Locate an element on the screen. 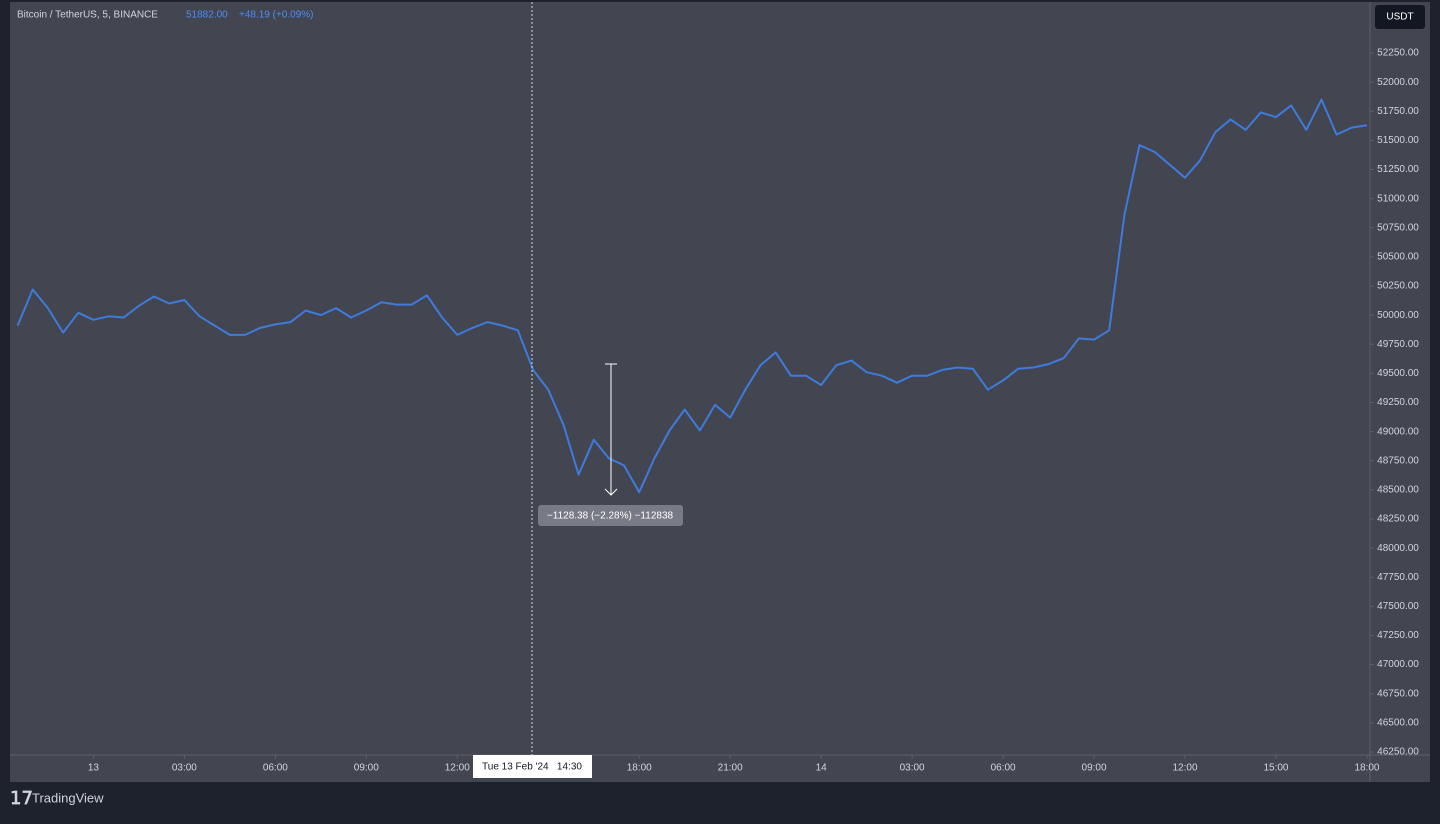 The image size is (1440, 824). y-tick-label: 48250.00 is located at coordinates (1398, 519).